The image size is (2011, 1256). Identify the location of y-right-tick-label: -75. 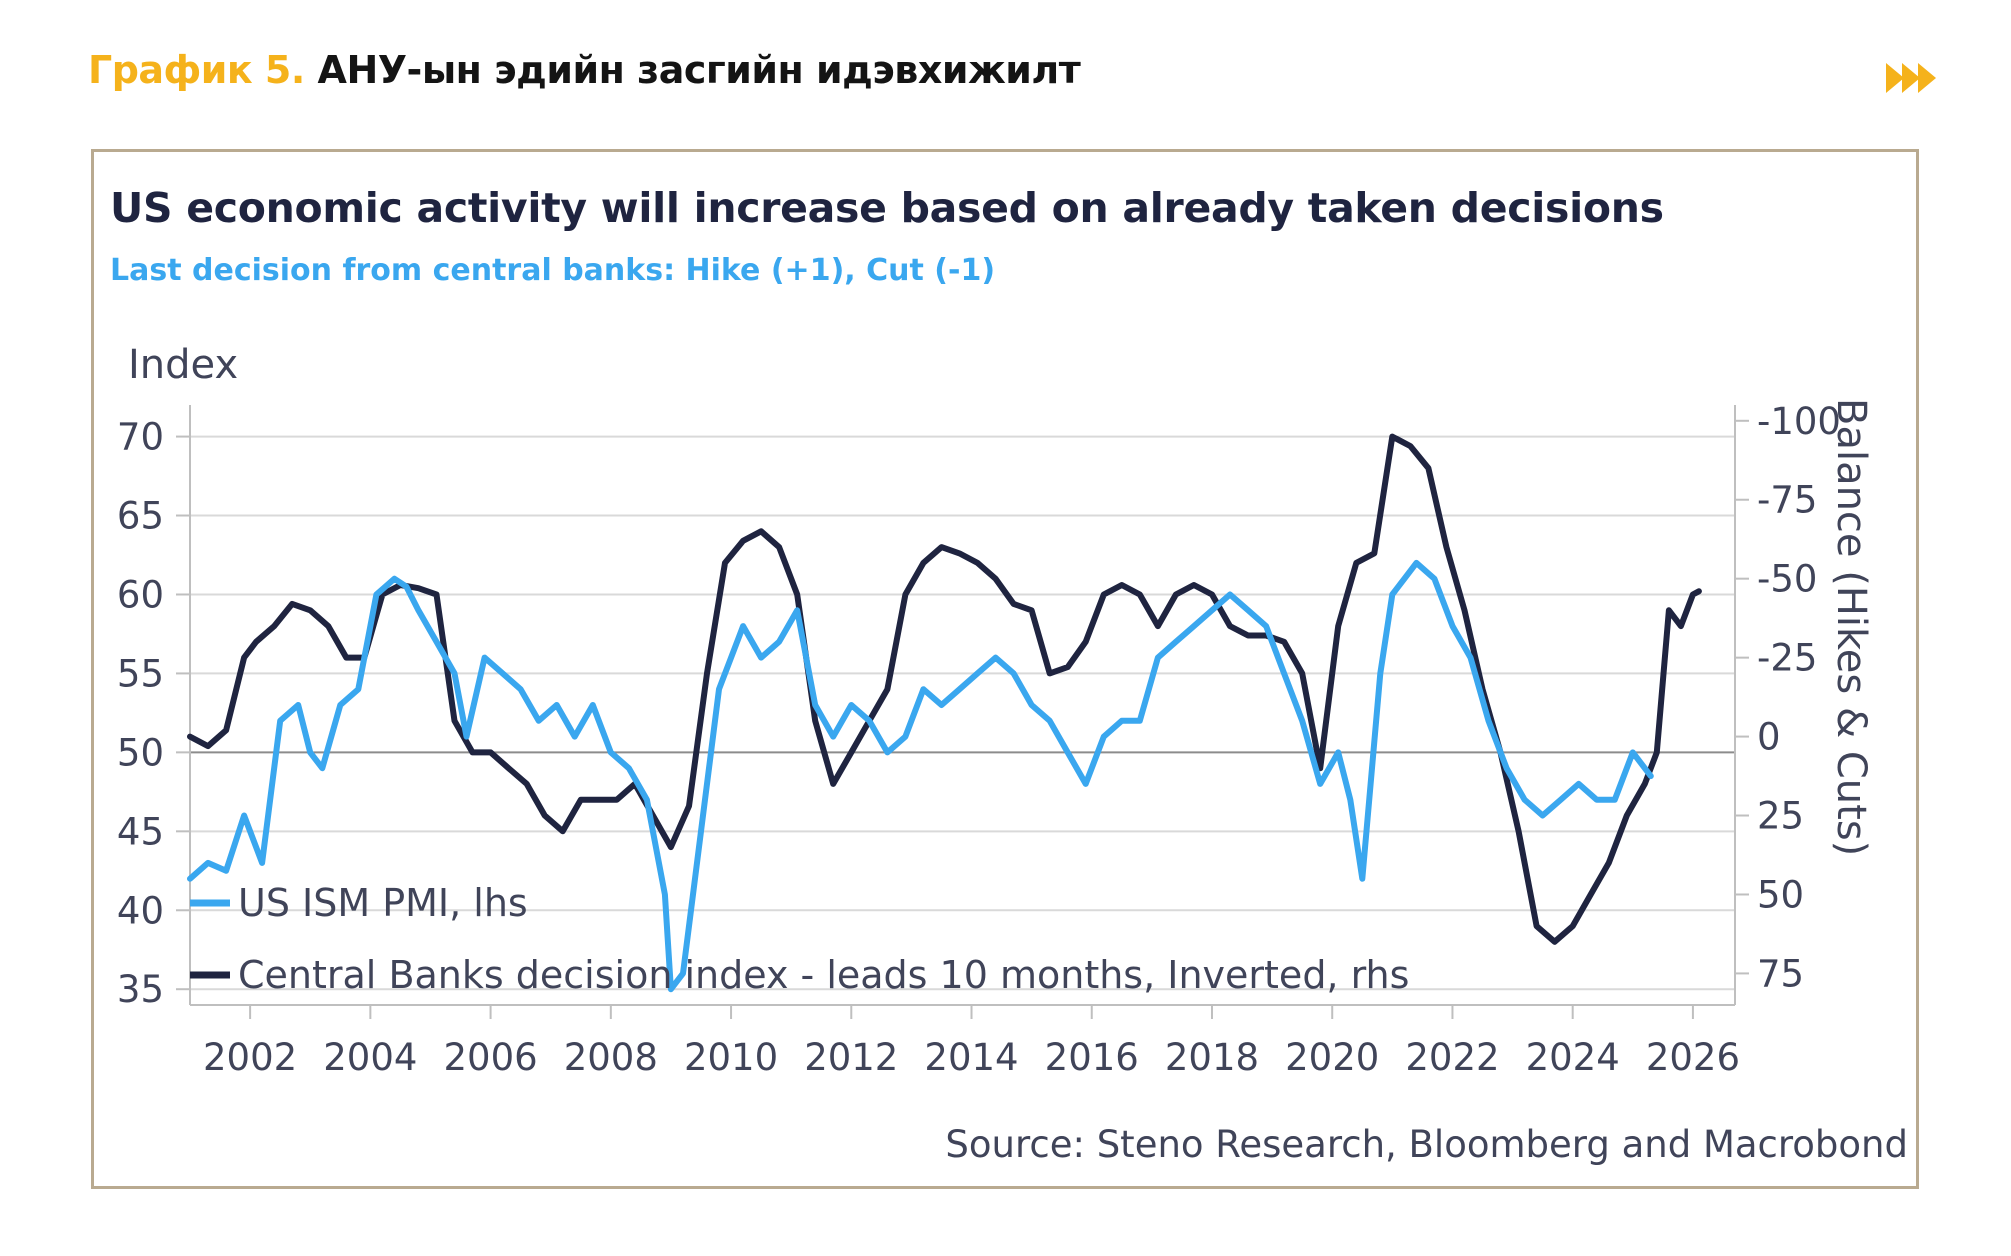
(1787, 500).